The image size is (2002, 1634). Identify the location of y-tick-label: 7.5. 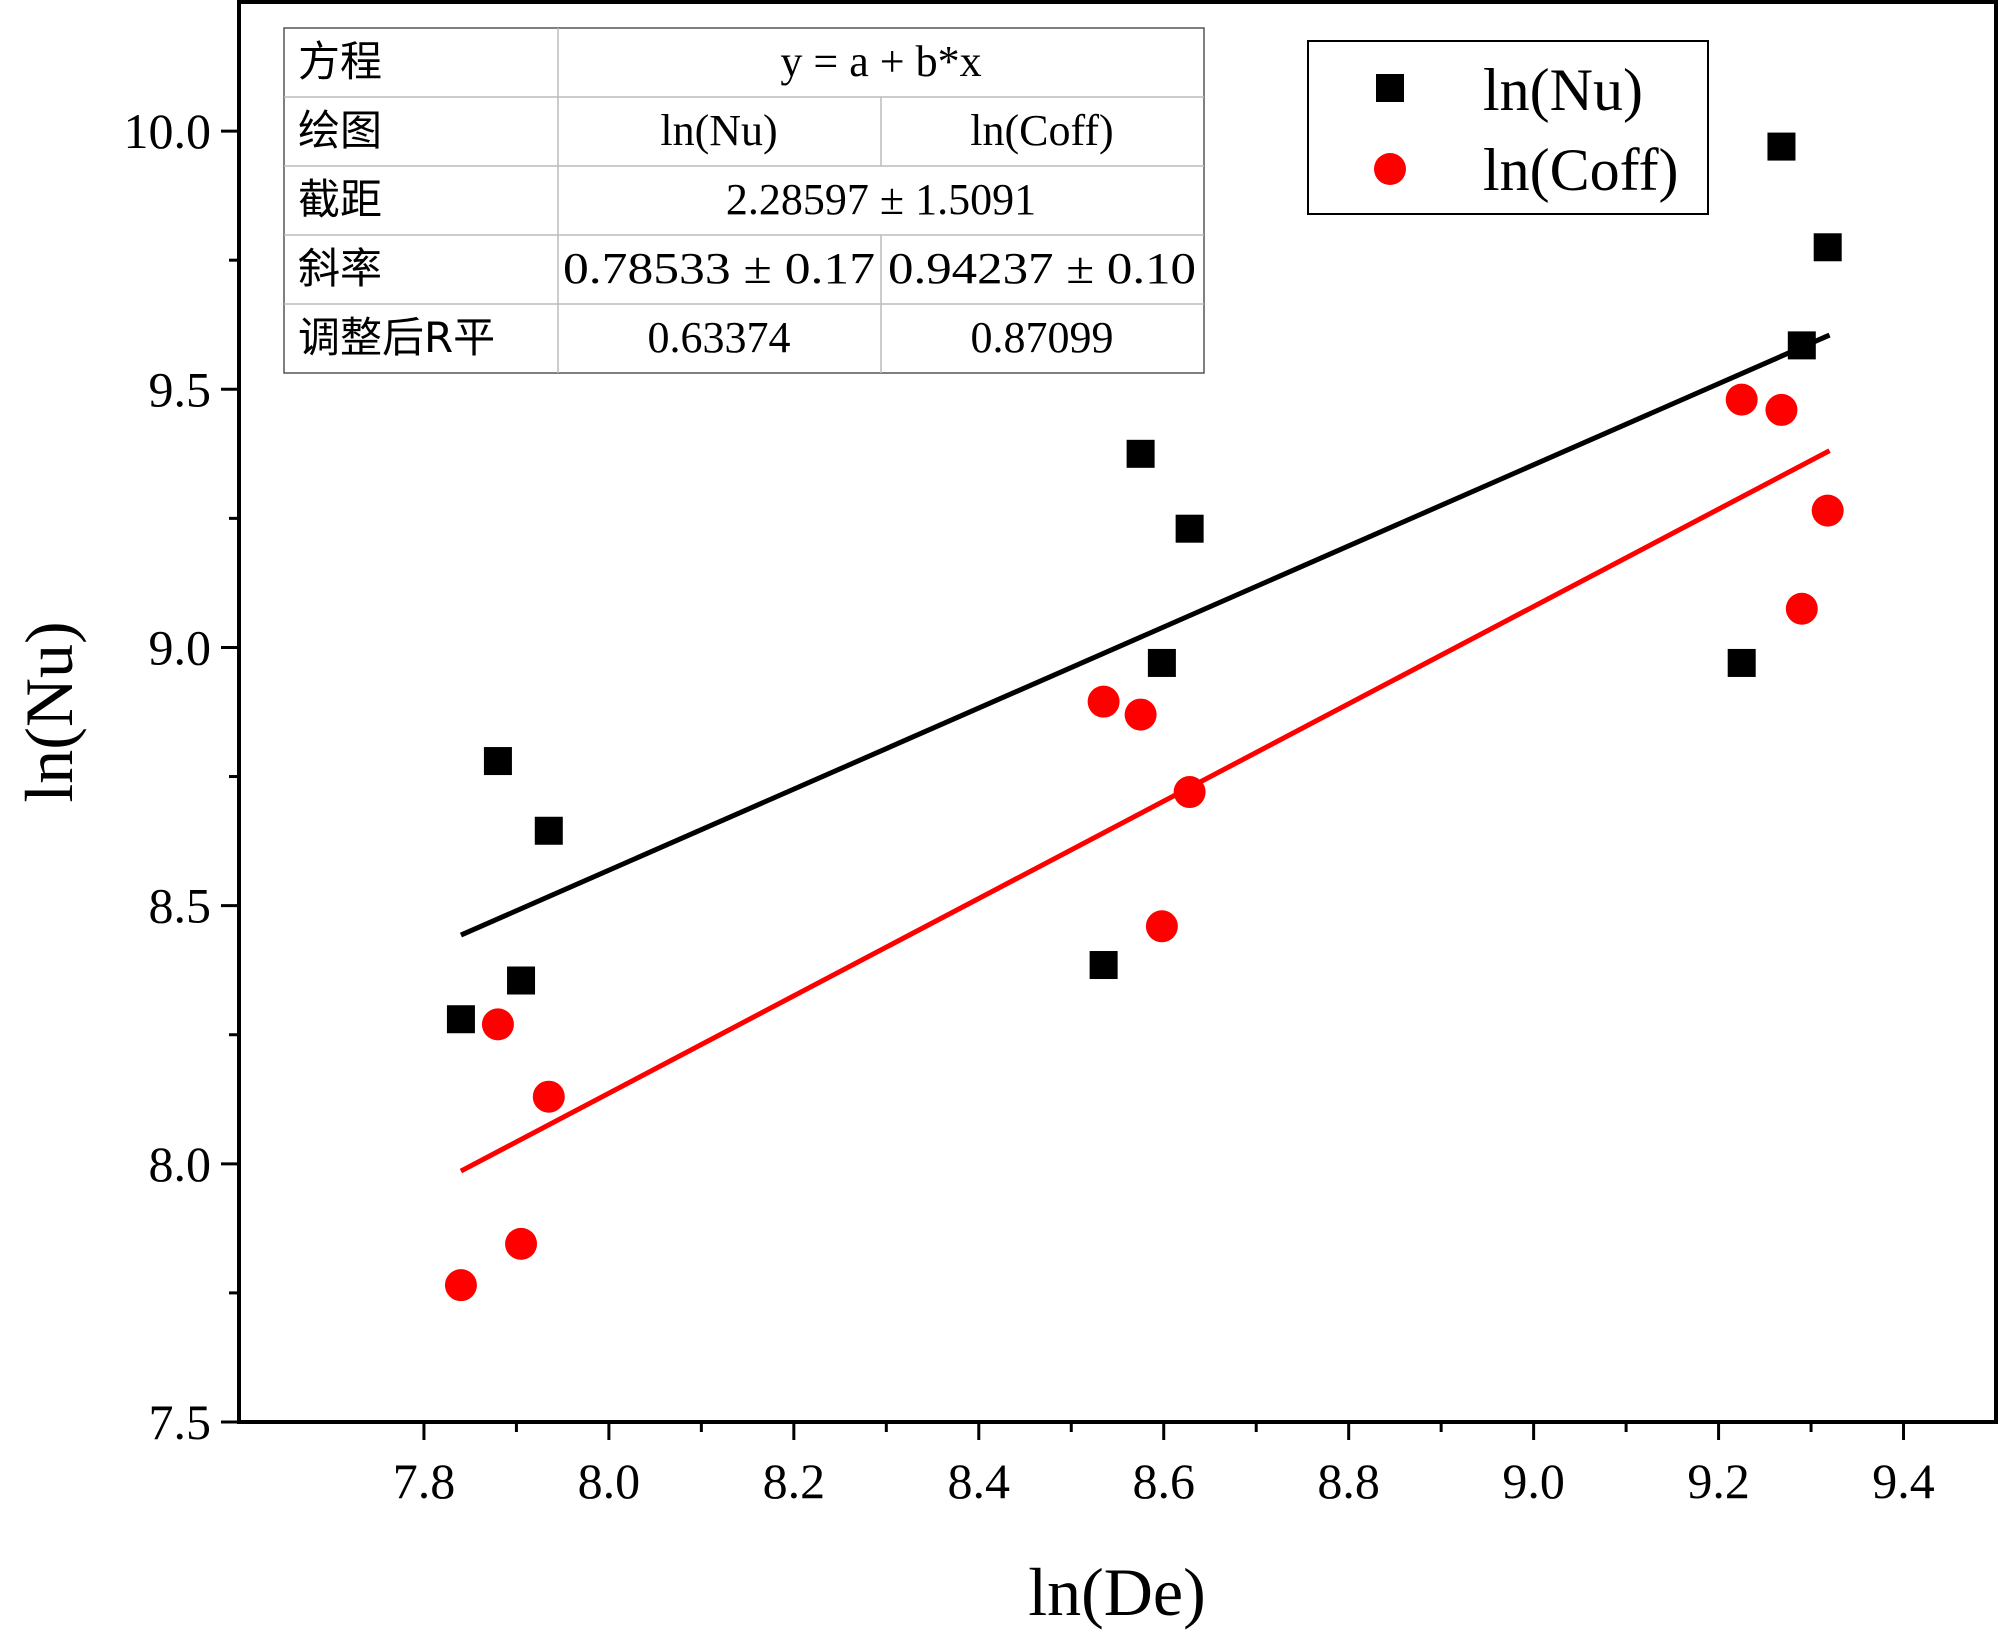
(180, 1422).